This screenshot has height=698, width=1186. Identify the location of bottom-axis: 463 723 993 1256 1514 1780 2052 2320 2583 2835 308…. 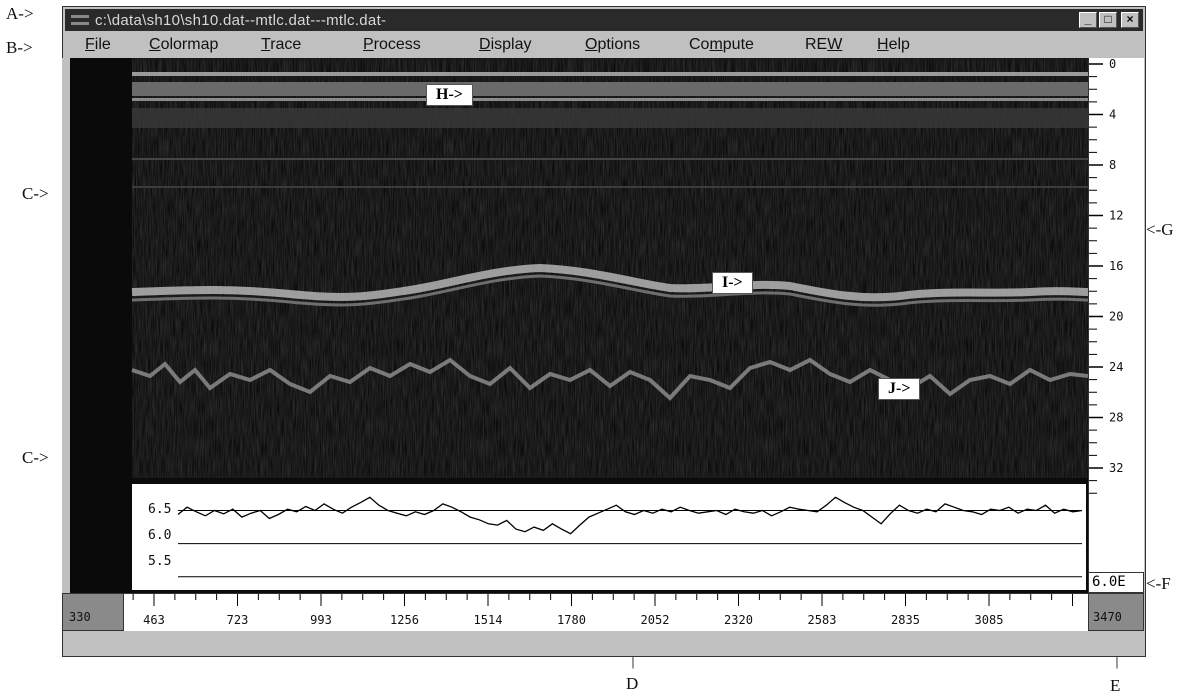
(579, 612).